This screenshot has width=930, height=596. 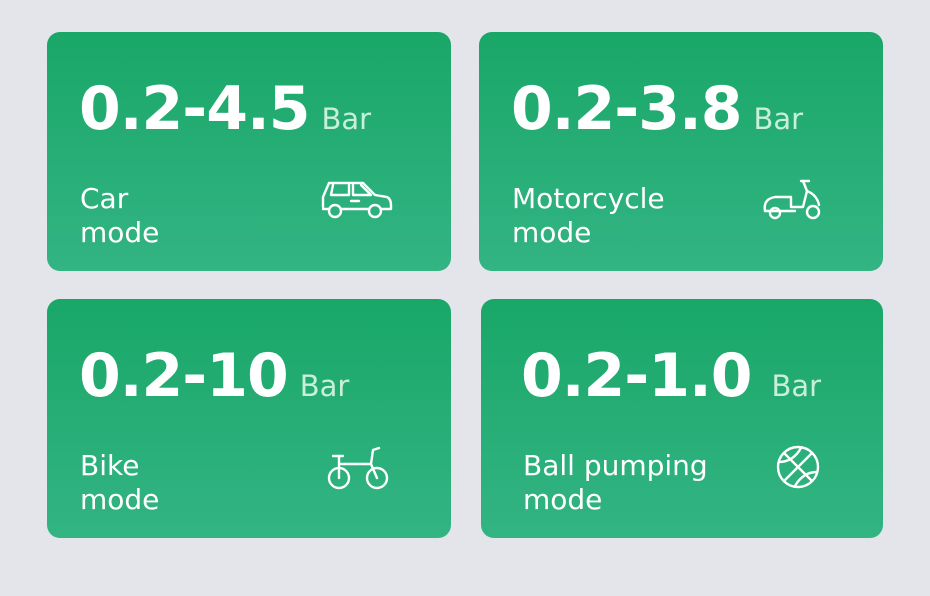 What do you see at coordinates (210, 216) in the screenshot?
I see `mode-label: Car mode` at bounding box center [210, 216].